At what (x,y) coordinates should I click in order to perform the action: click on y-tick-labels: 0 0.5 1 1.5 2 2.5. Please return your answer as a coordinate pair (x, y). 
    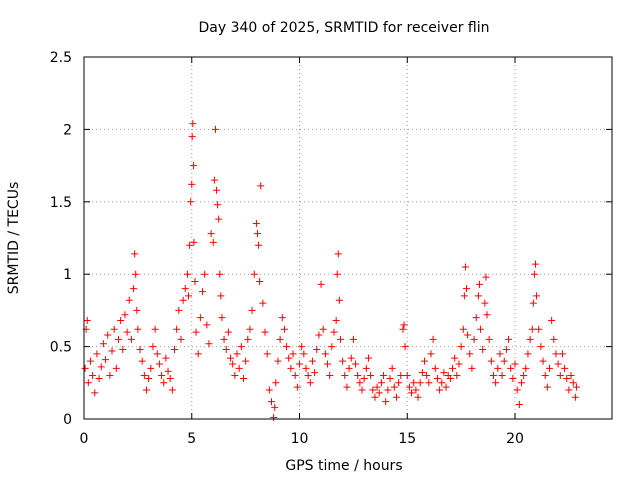
    Looking at the image, I should click on (61, 239).